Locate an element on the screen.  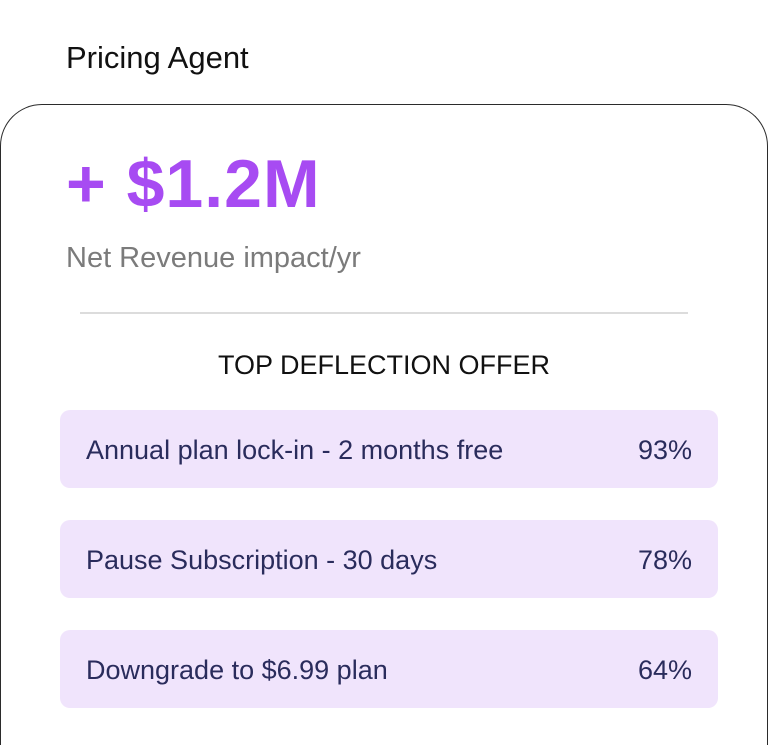
offer-rate: 78% is located at coordinates (664, 560).